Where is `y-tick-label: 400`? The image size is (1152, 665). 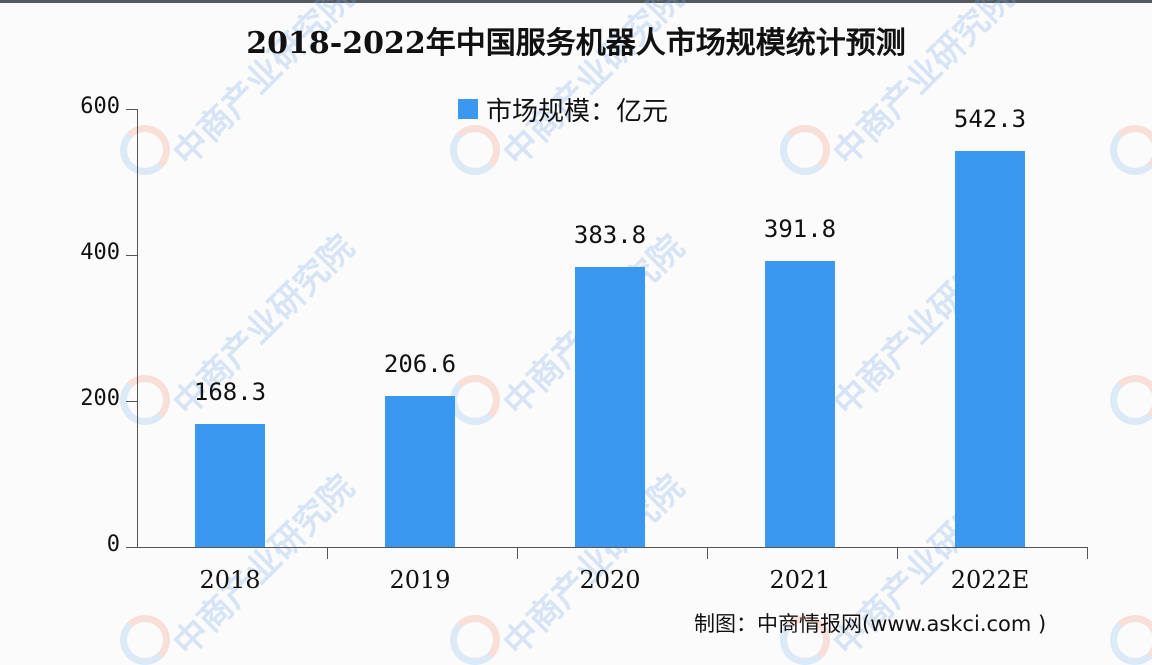
y-tick-label: 400 is located at coordinates (100, 252).